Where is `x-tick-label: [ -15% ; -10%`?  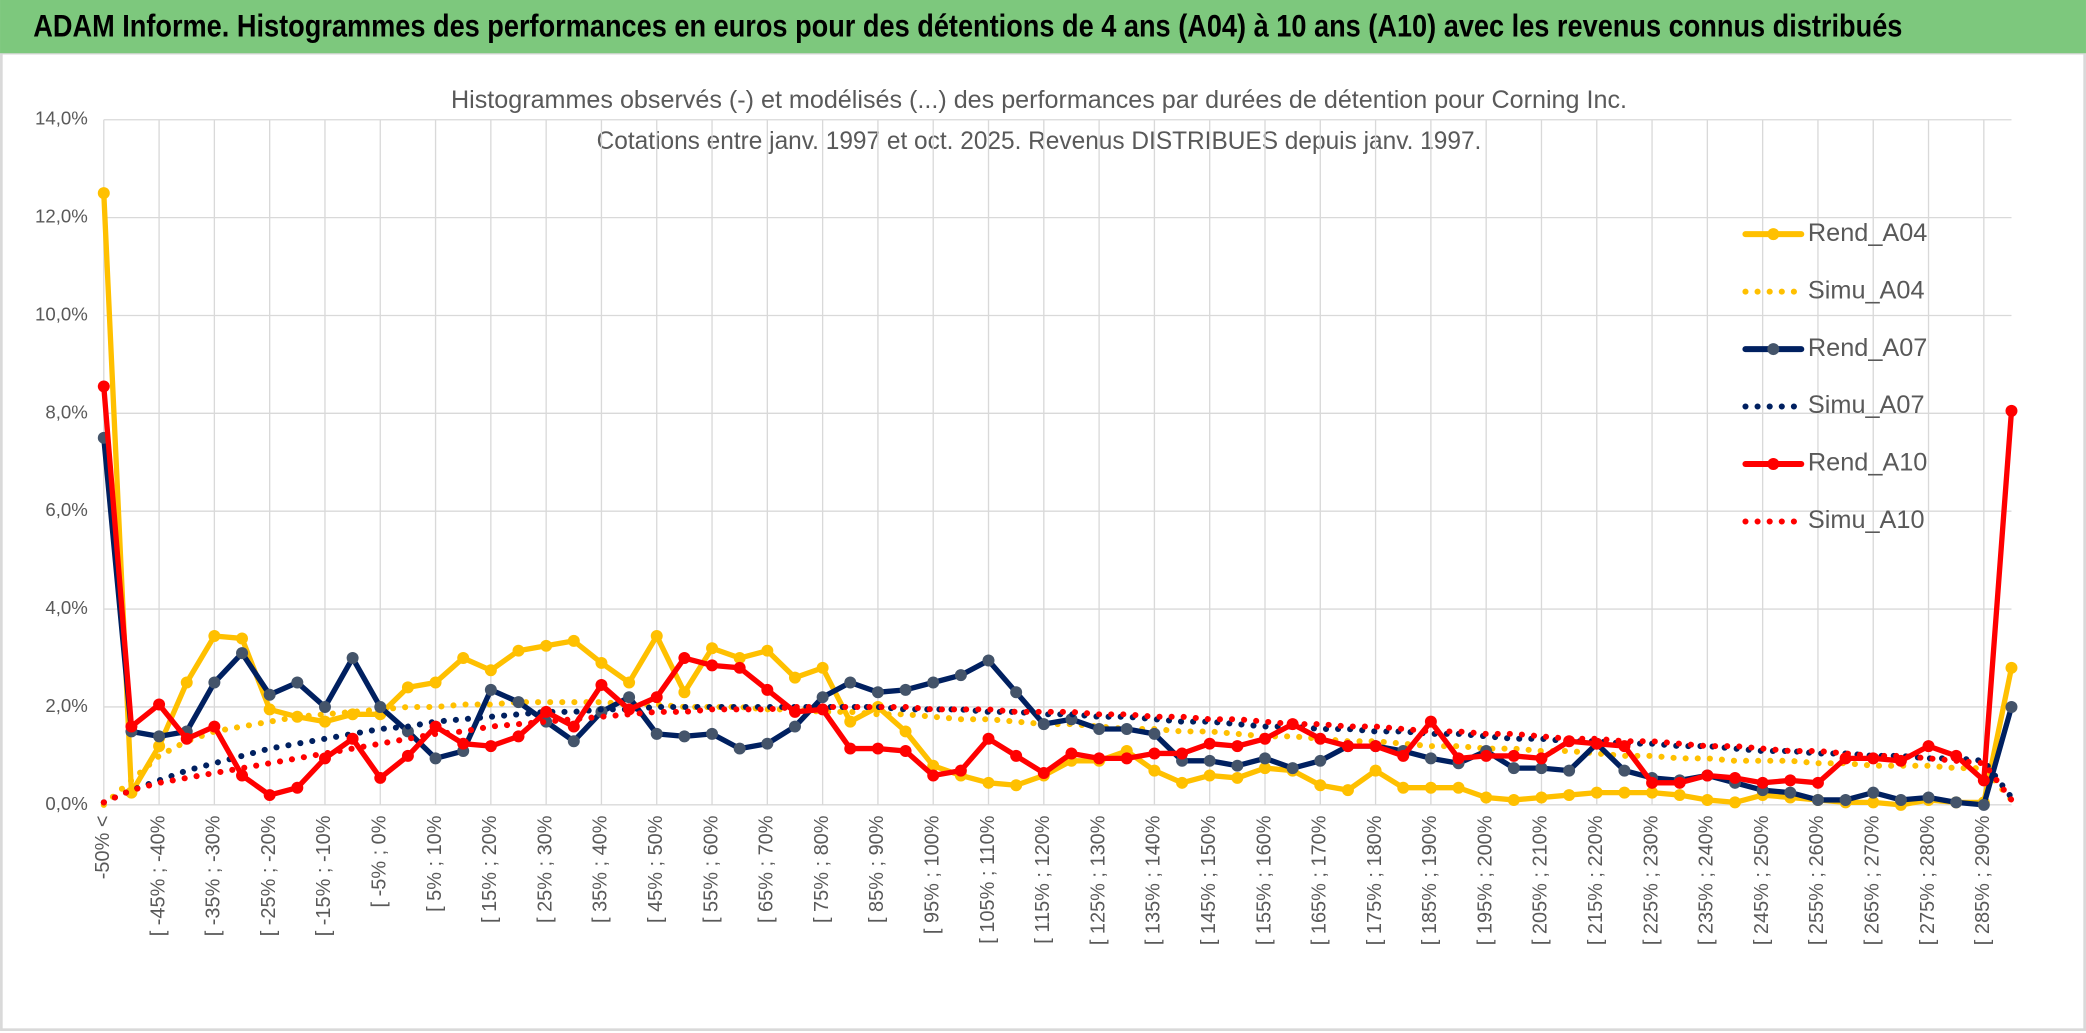 x-tick-label: [ -15% ; -10% is located at coordinates (324, 875).